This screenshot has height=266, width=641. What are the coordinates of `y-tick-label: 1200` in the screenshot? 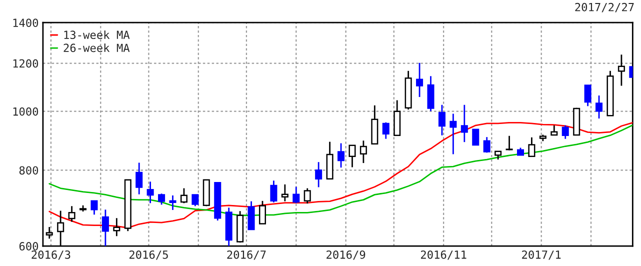 It's located at (25, 63).